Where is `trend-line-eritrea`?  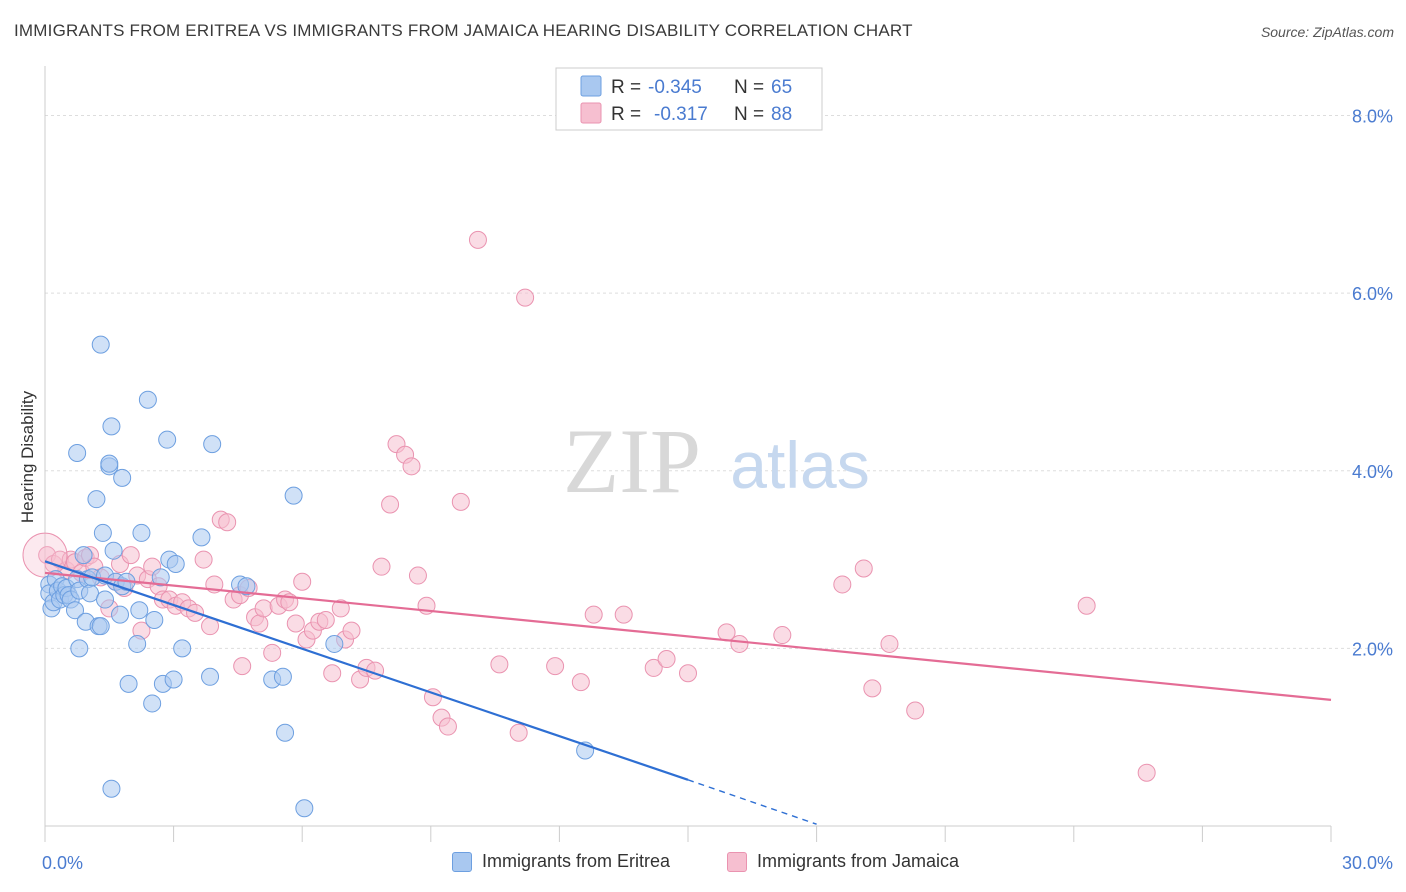
trend-line-eritrea is located at coordinates (366, 670).